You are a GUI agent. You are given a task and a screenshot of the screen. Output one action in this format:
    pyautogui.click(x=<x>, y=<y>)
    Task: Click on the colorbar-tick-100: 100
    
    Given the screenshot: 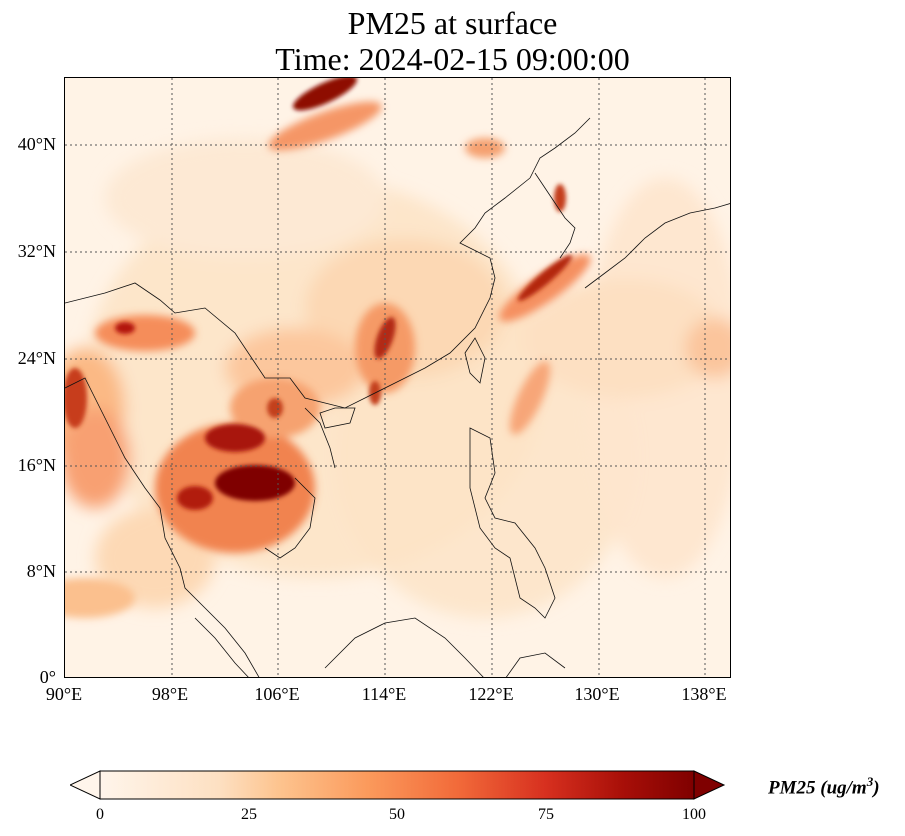 What is the action you would take?
    pyautogui.click(x=694, y=814)
    